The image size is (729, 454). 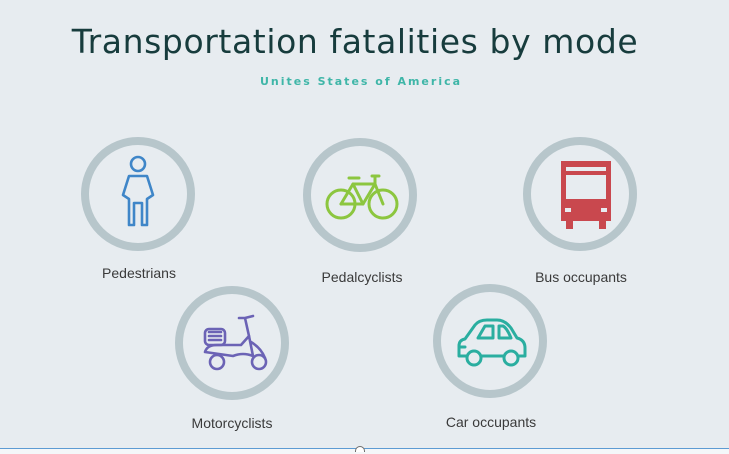 I want to click on mode-label: Car occupants, so click(x=491, y=422).